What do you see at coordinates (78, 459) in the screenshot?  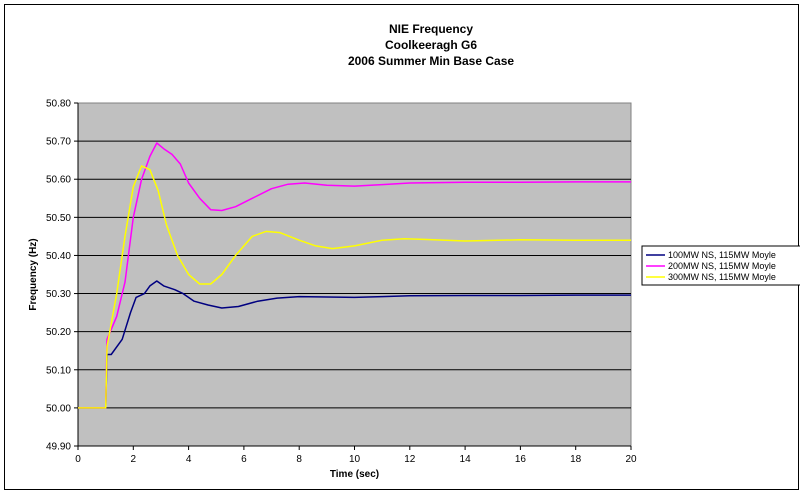 I see `x-tick-label: 0` at bounding box center [78, 459].